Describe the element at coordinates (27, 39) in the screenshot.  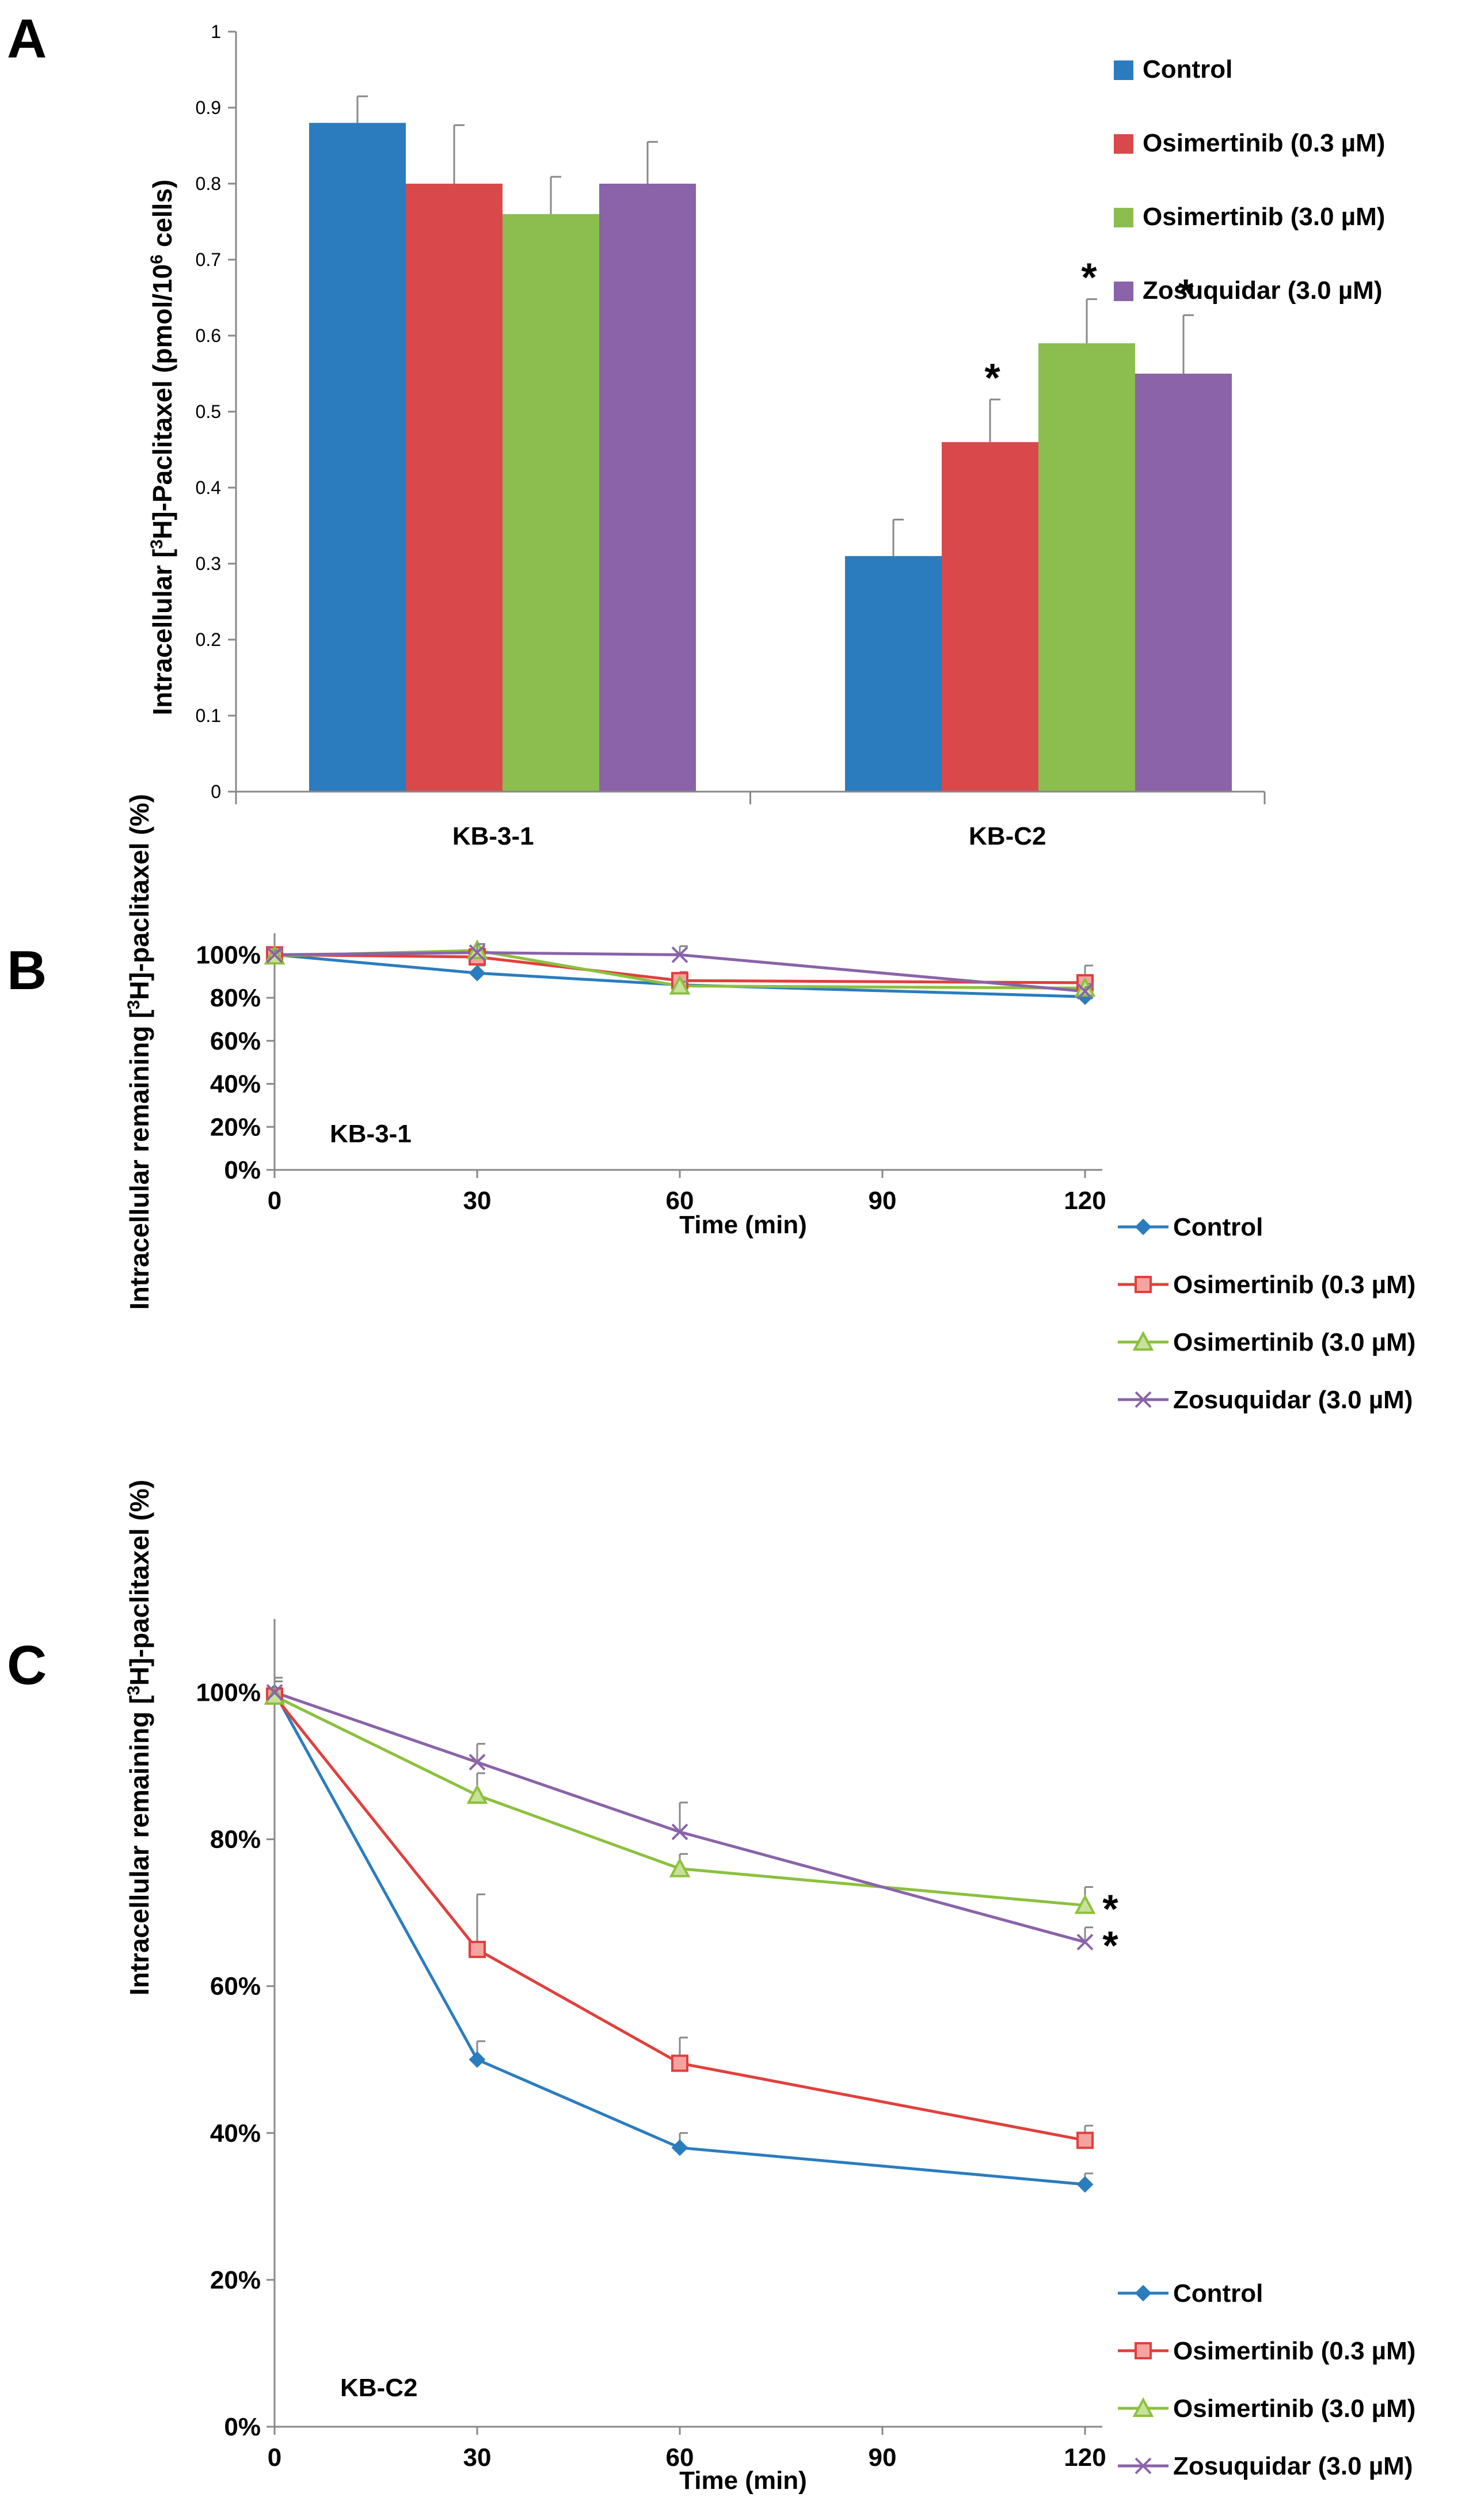
I see `panel-label-a: A` at that location.